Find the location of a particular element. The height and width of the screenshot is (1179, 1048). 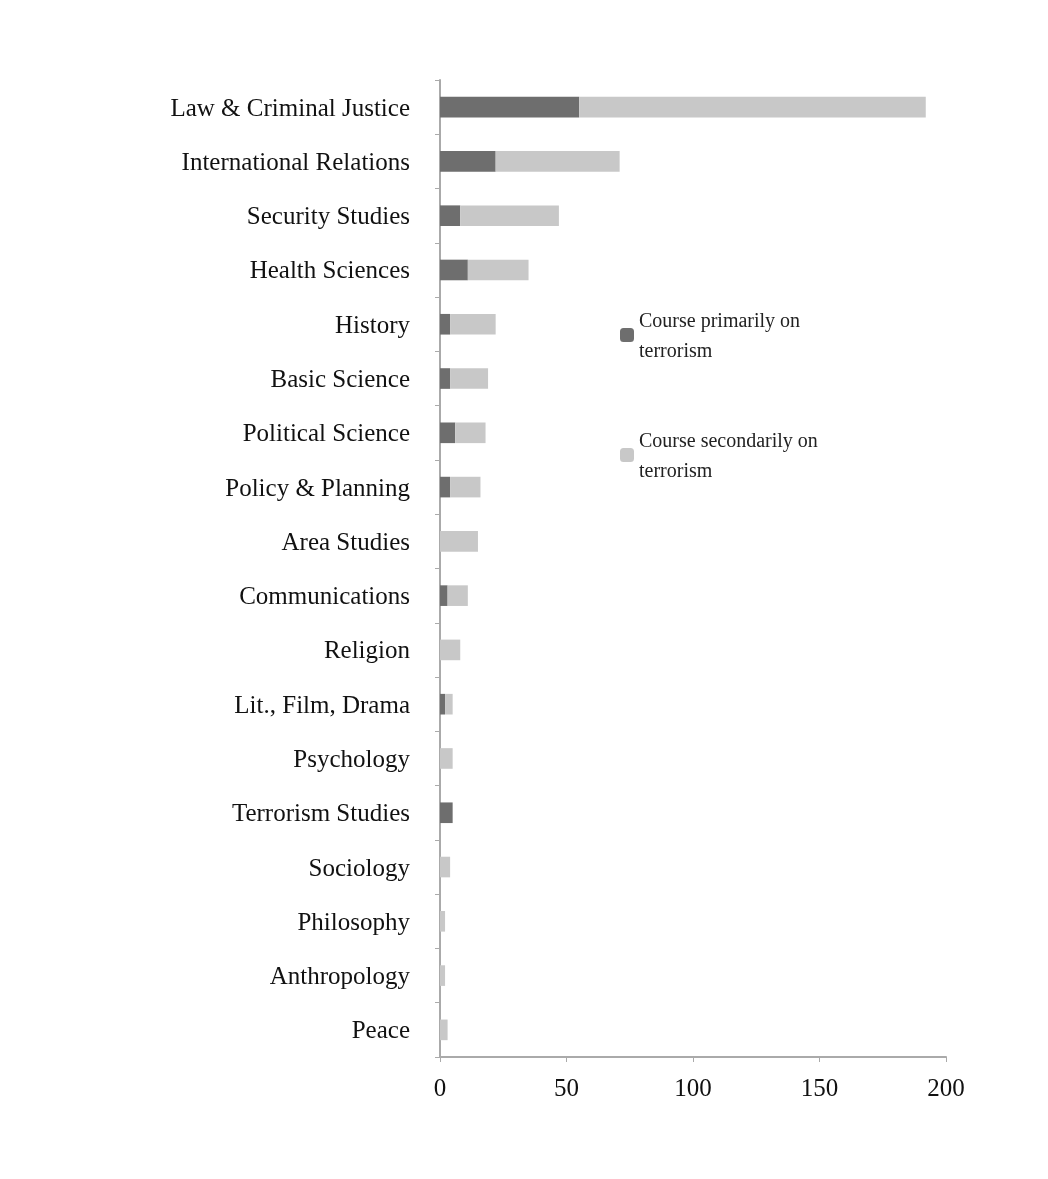

y-tick-label: Sociology is located at coordinates (359, 867).